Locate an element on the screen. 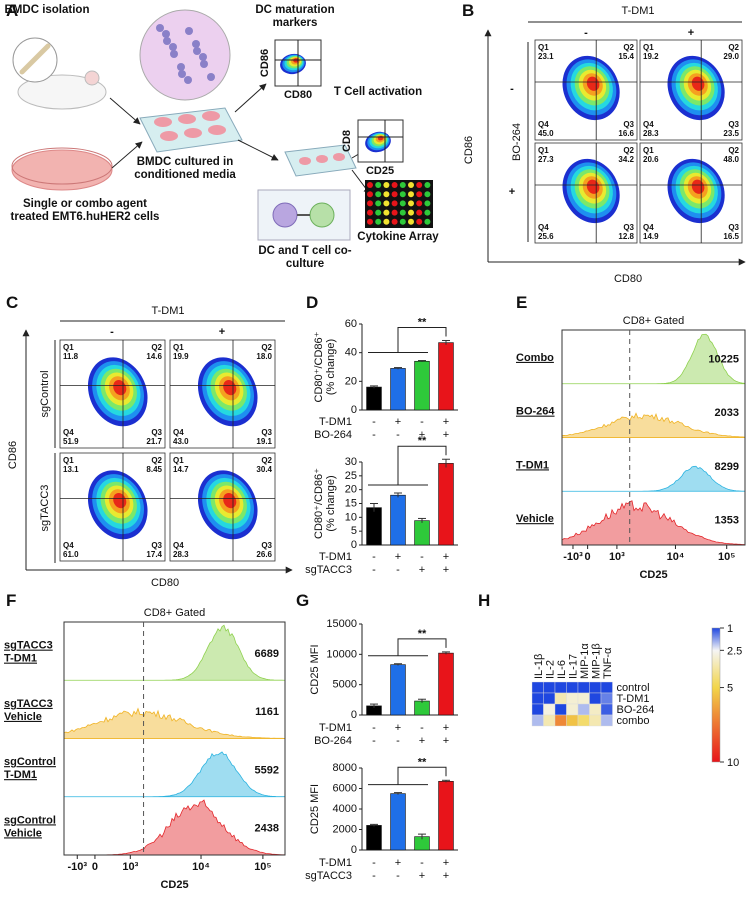 This screenshot has height=900, width=751. y-tick-label: 60 is located at coordinates (351, 324).